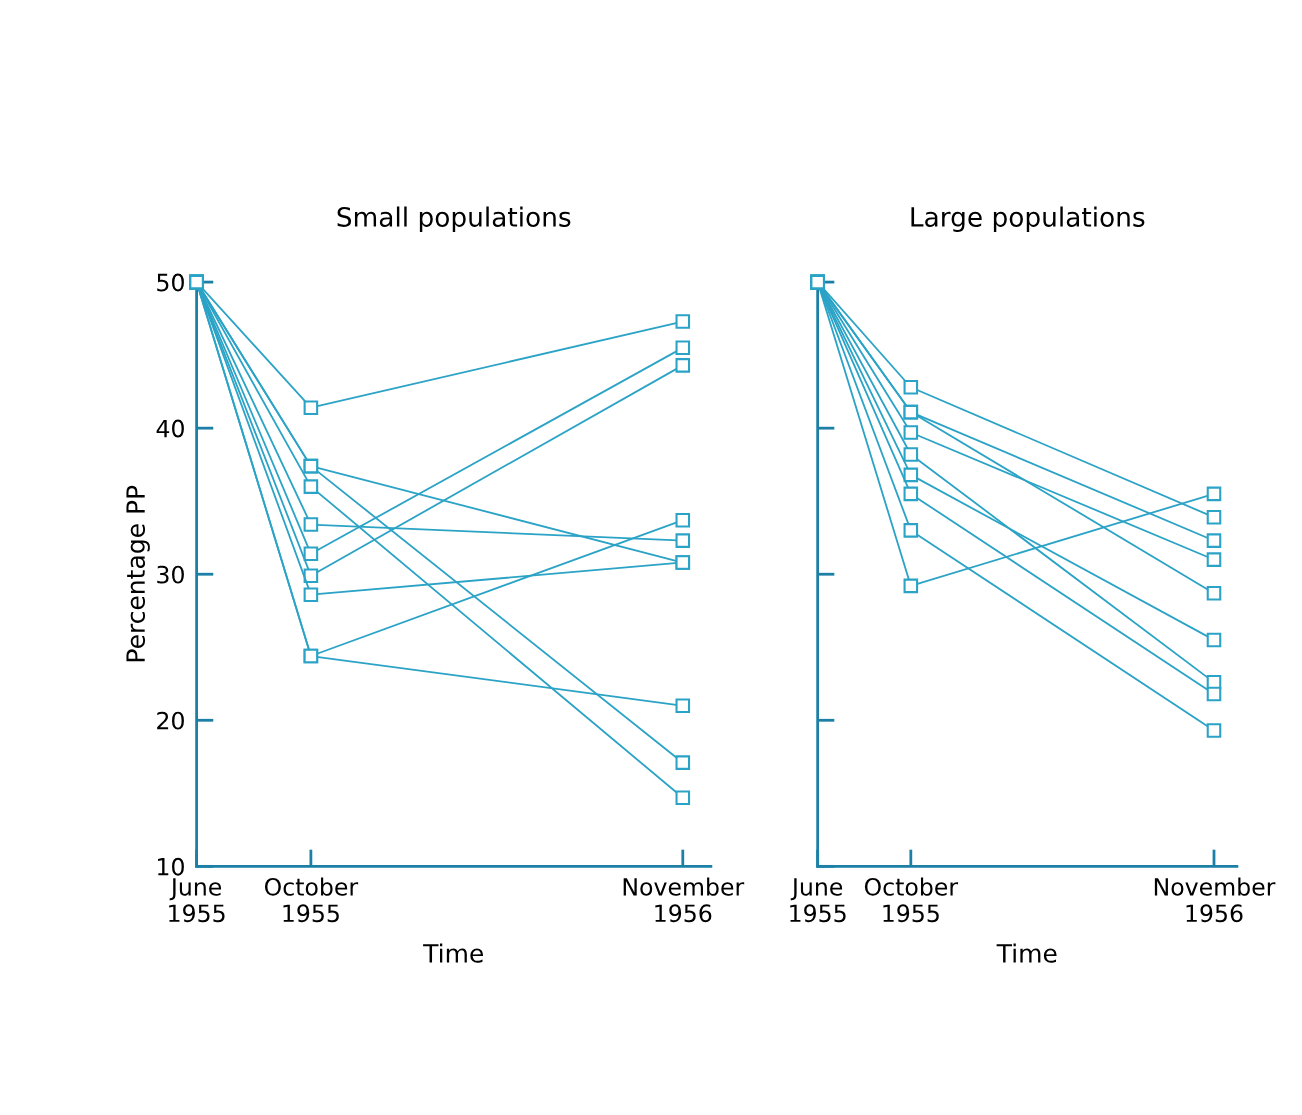  I want to click on chart-title: Large populations, so click(1028, 219).